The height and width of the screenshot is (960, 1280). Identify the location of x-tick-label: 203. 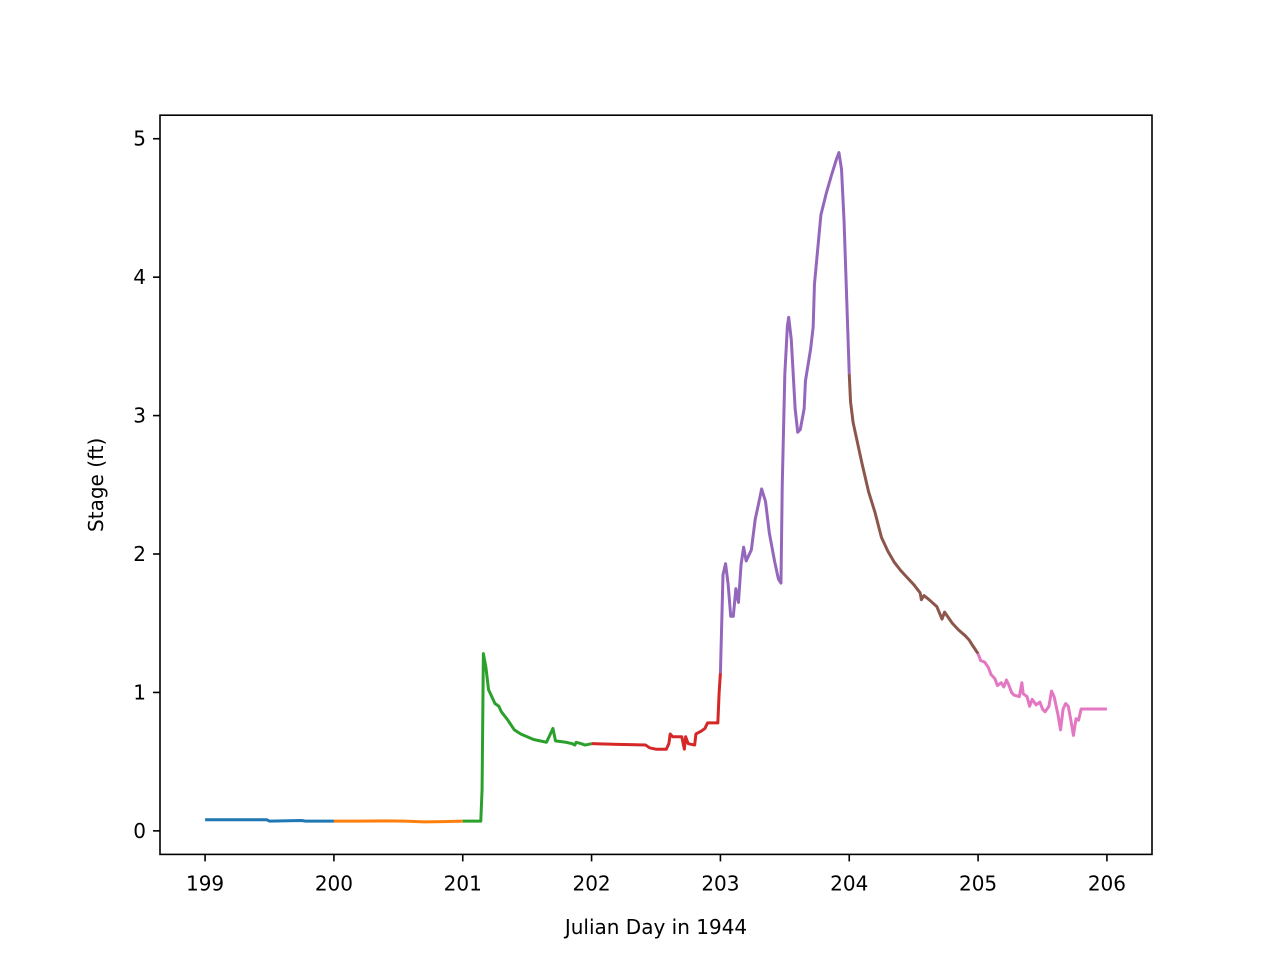
(720, 883).